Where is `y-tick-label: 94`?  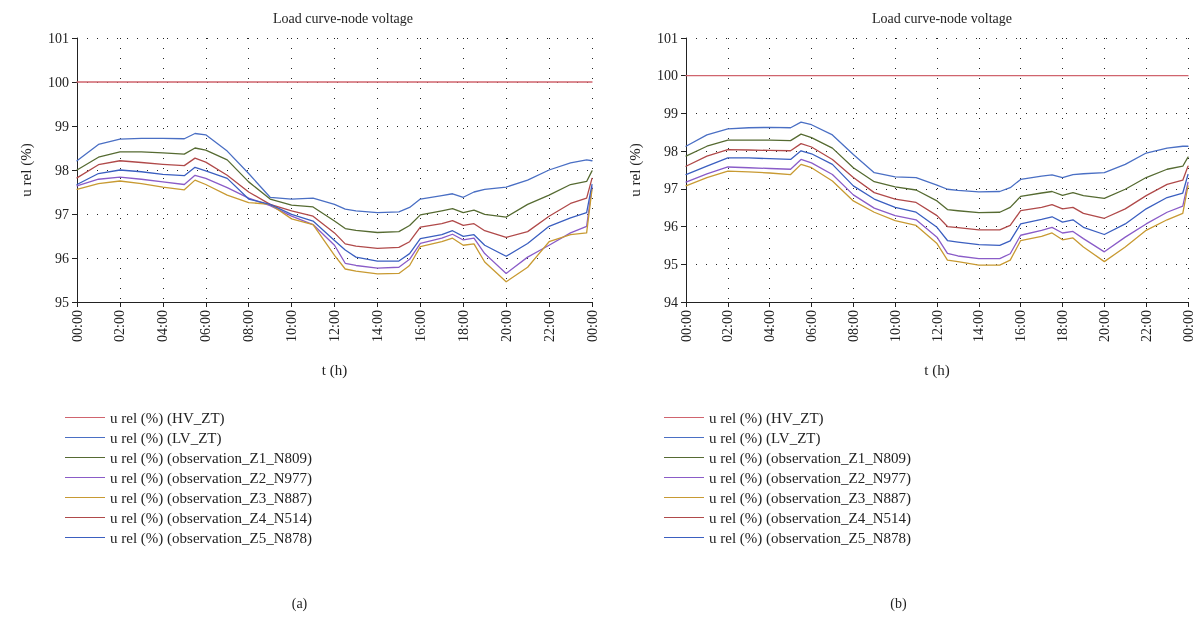 y-tick-label: 94 is located at coordinates (671, 302).